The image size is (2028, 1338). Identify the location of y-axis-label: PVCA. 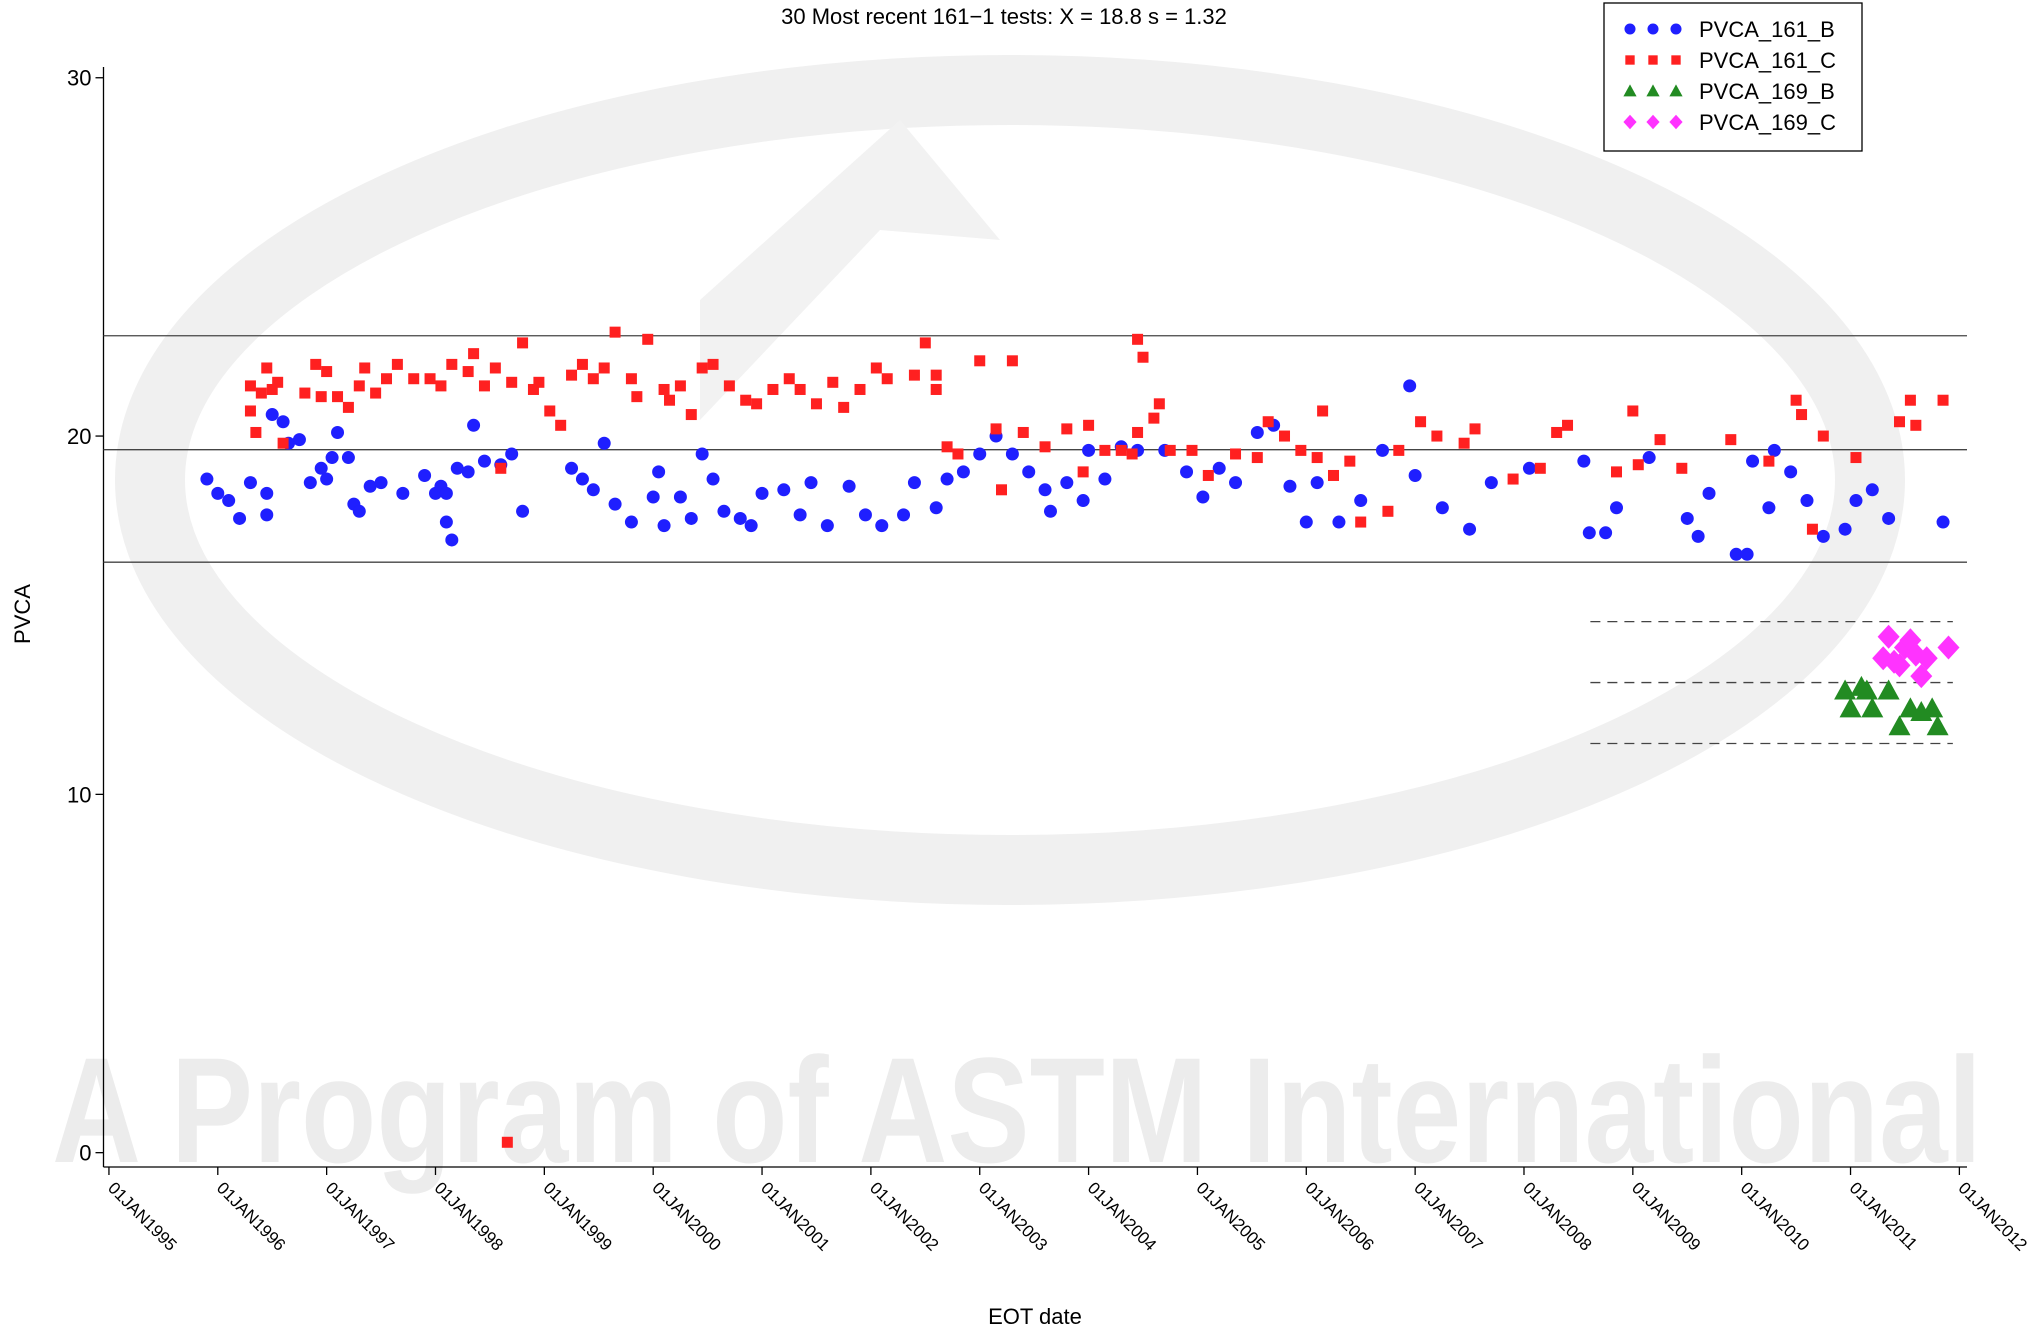
(22, 614).